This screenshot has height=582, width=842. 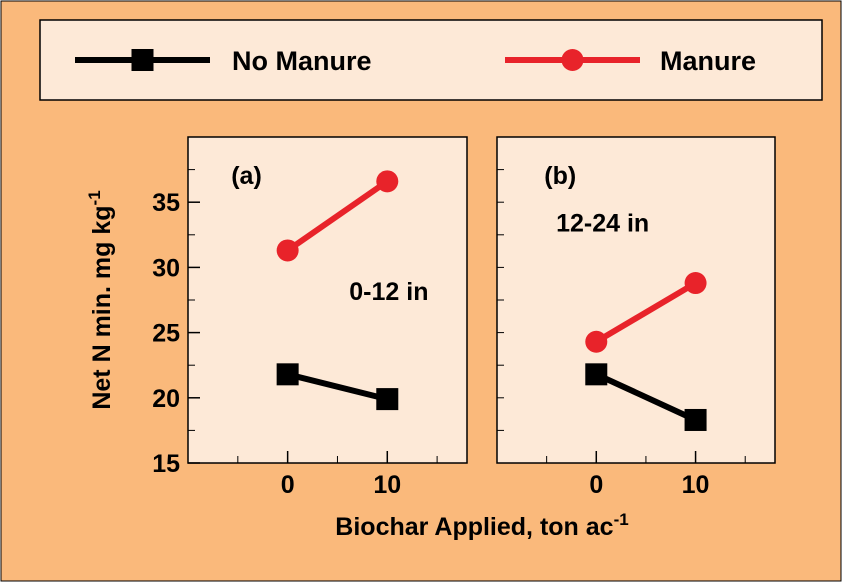 What do you see at coordinates (166, 334) in the screenshot?
I see `y-tick-label: 25` at bounding box center [166, 334].